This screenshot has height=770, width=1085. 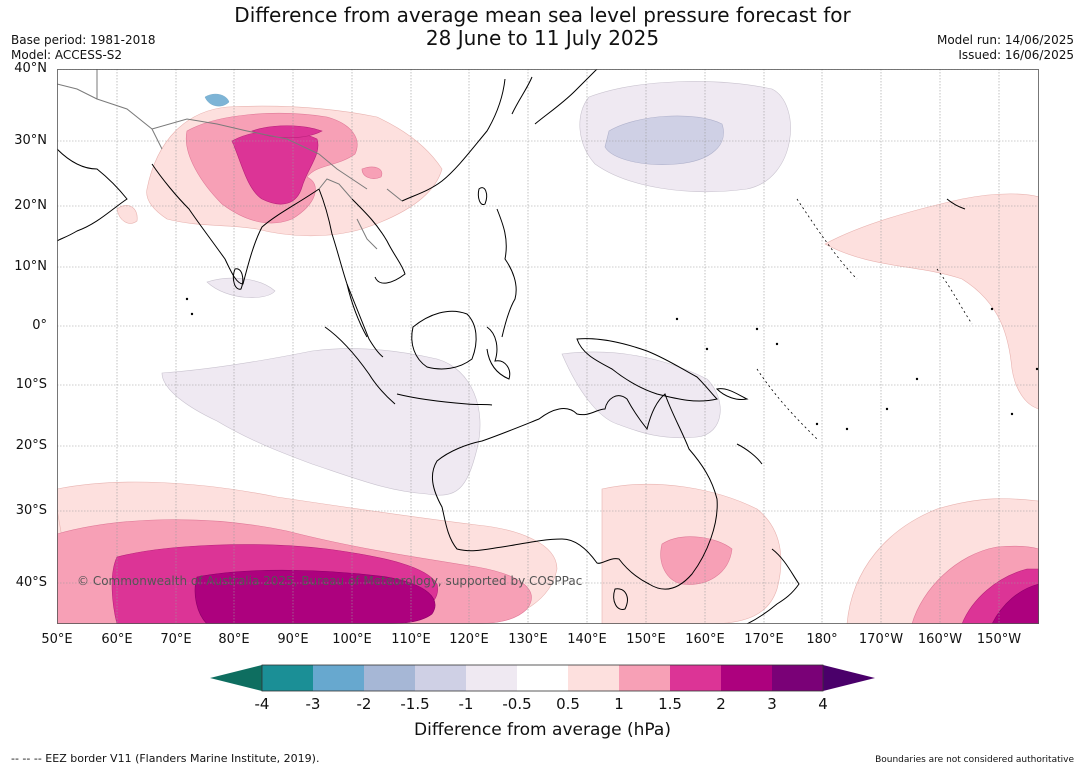 I want to click on lon-label-80e: 80°E, so click(x=234, y=639).